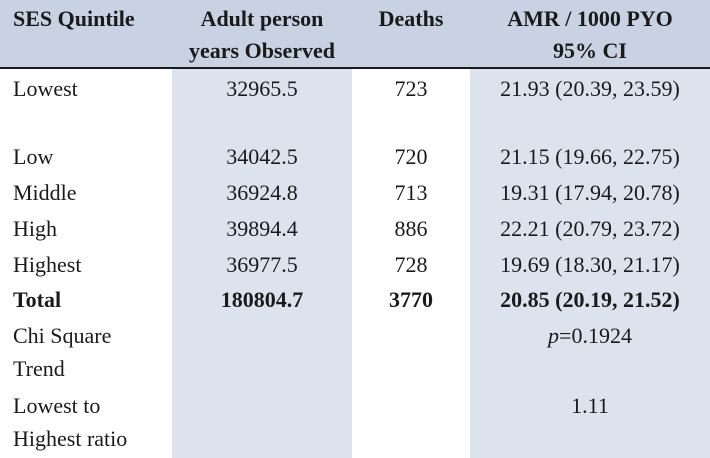 The image size is (710, 458). Describe the element at coordinates (595, 335) in the screenshot. I see `p-value: =0.1924` at that location.